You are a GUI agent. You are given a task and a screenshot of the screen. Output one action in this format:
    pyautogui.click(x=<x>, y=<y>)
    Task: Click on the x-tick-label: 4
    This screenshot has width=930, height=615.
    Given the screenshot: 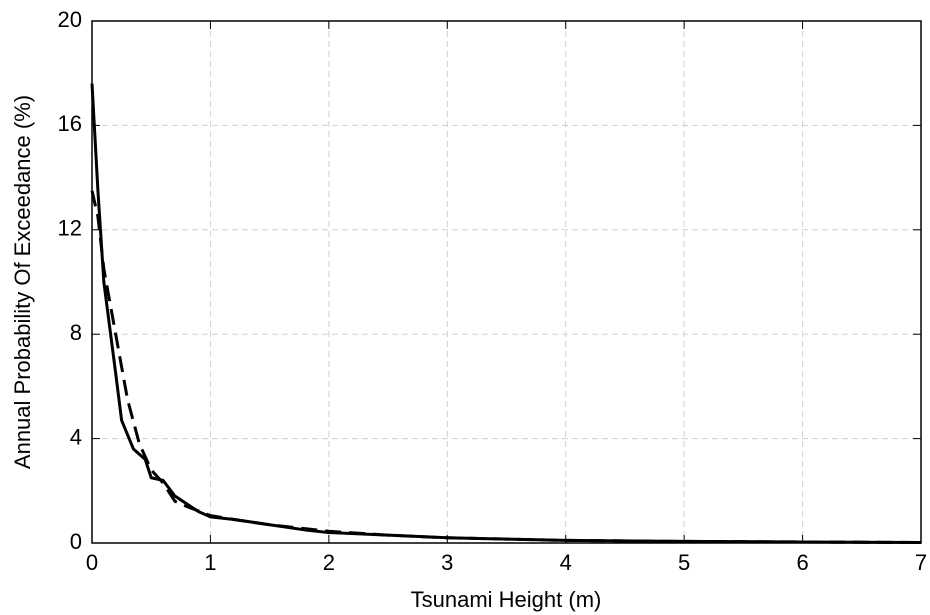 What is the action you would take?
    pyautogui.click(x=566, y=562)
    